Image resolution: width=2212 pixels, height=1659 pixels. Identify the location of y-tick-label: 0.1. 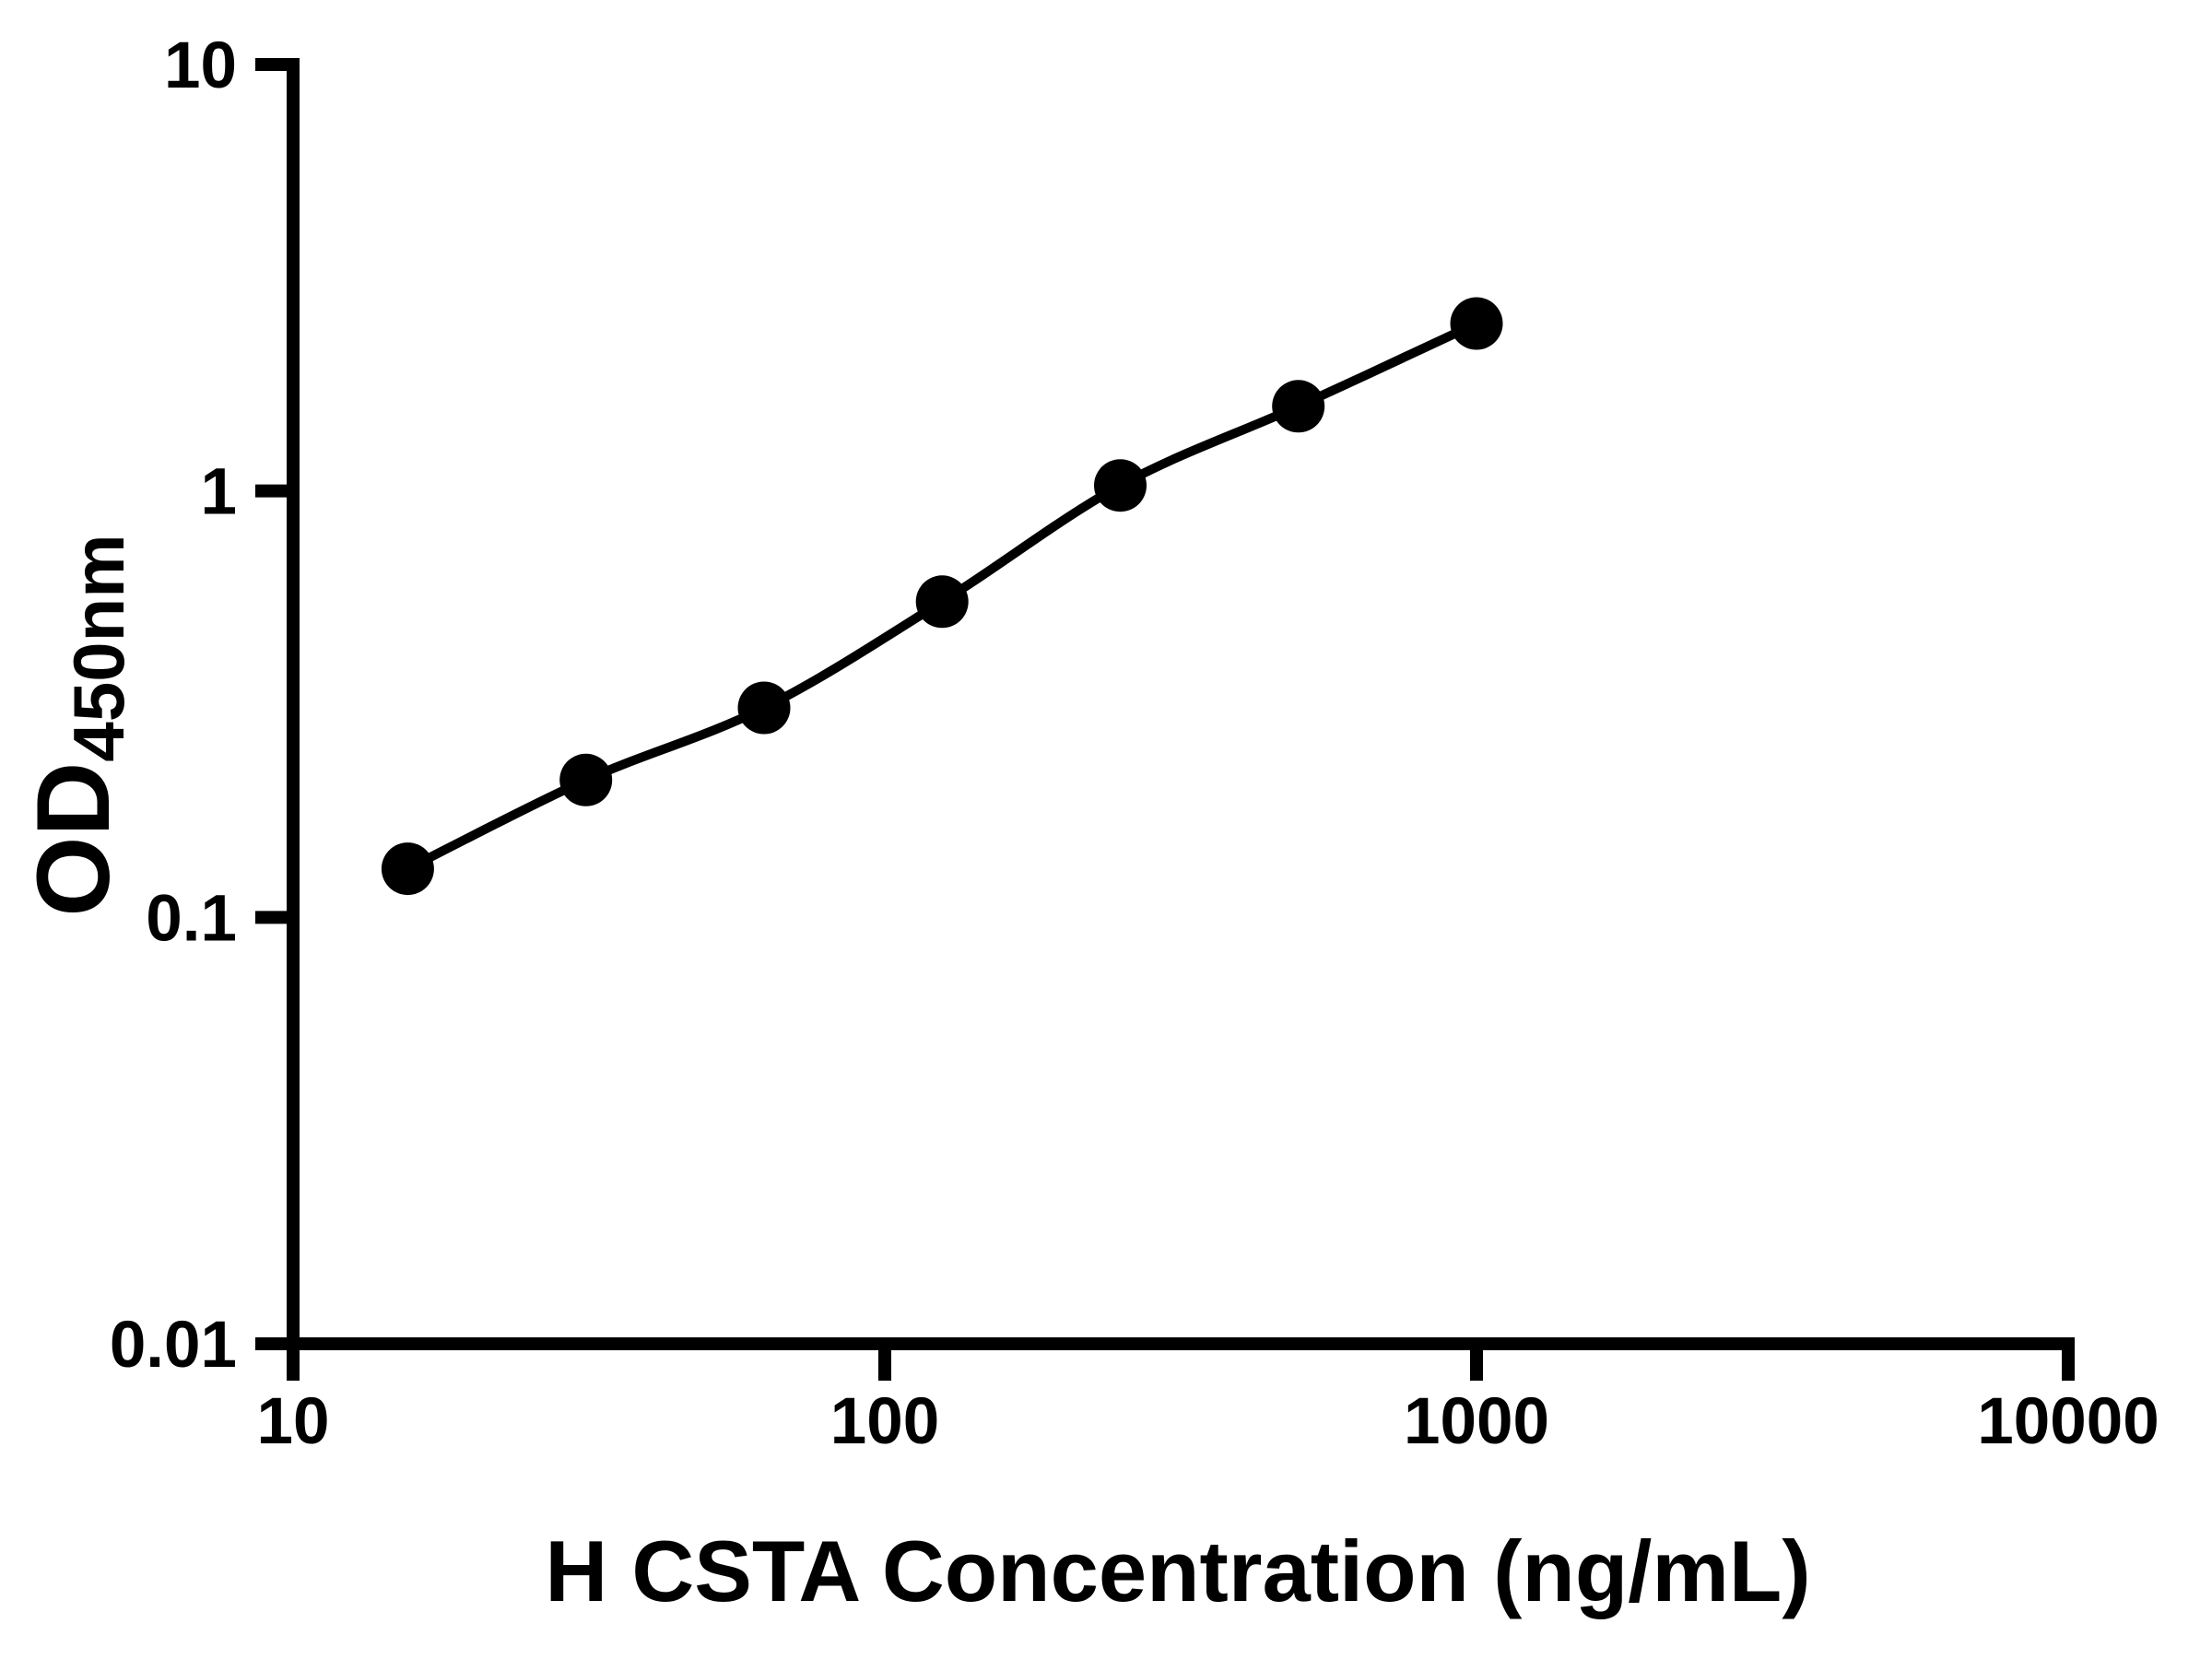
(191, 918).